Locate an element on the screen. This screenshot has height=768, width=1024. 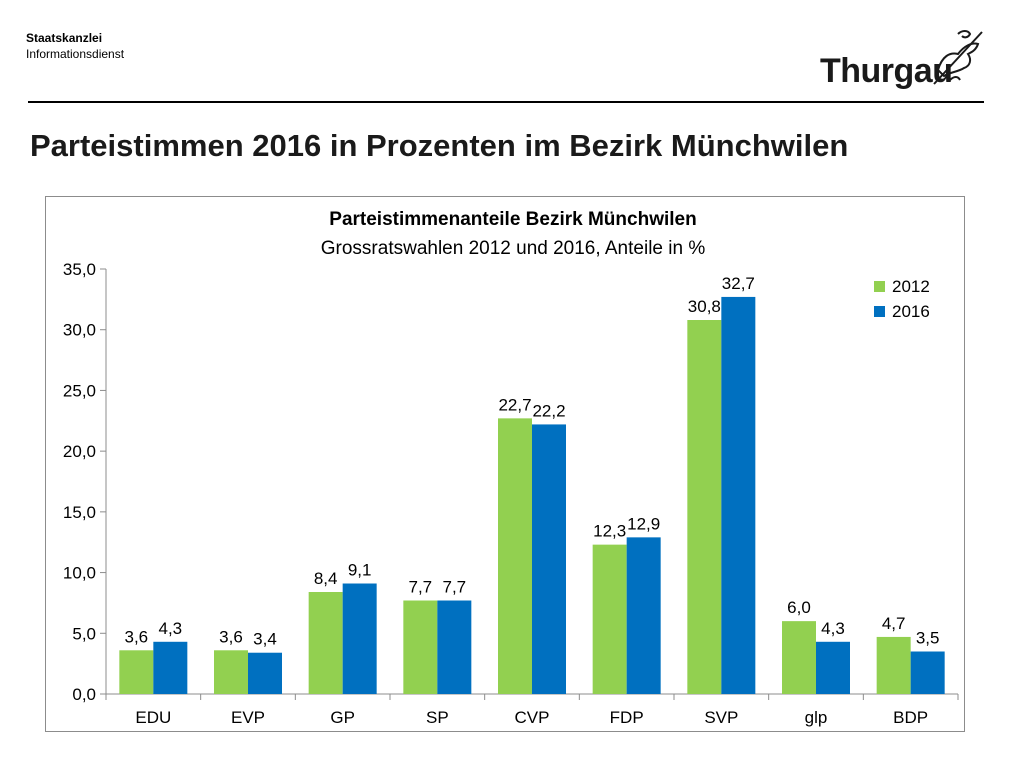
y-tick-label: 5,0 is located at coordinates (84, 633).